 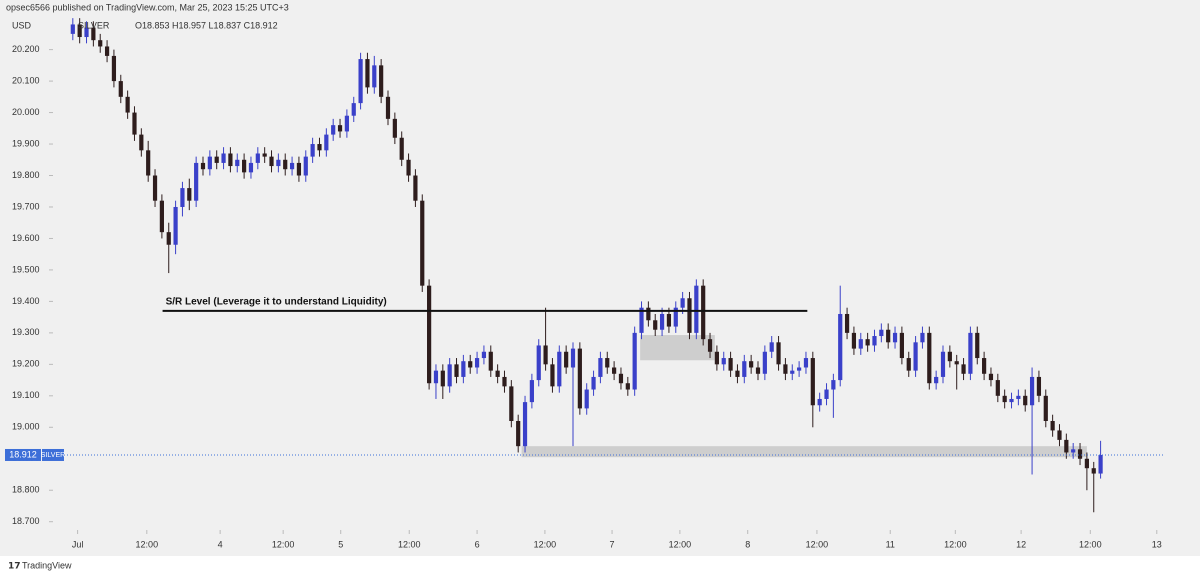 What do you see at coordinates (26, 364) in the screenshot?
I see `y-tick-label: 19.200` at bounding box center [26, 364].